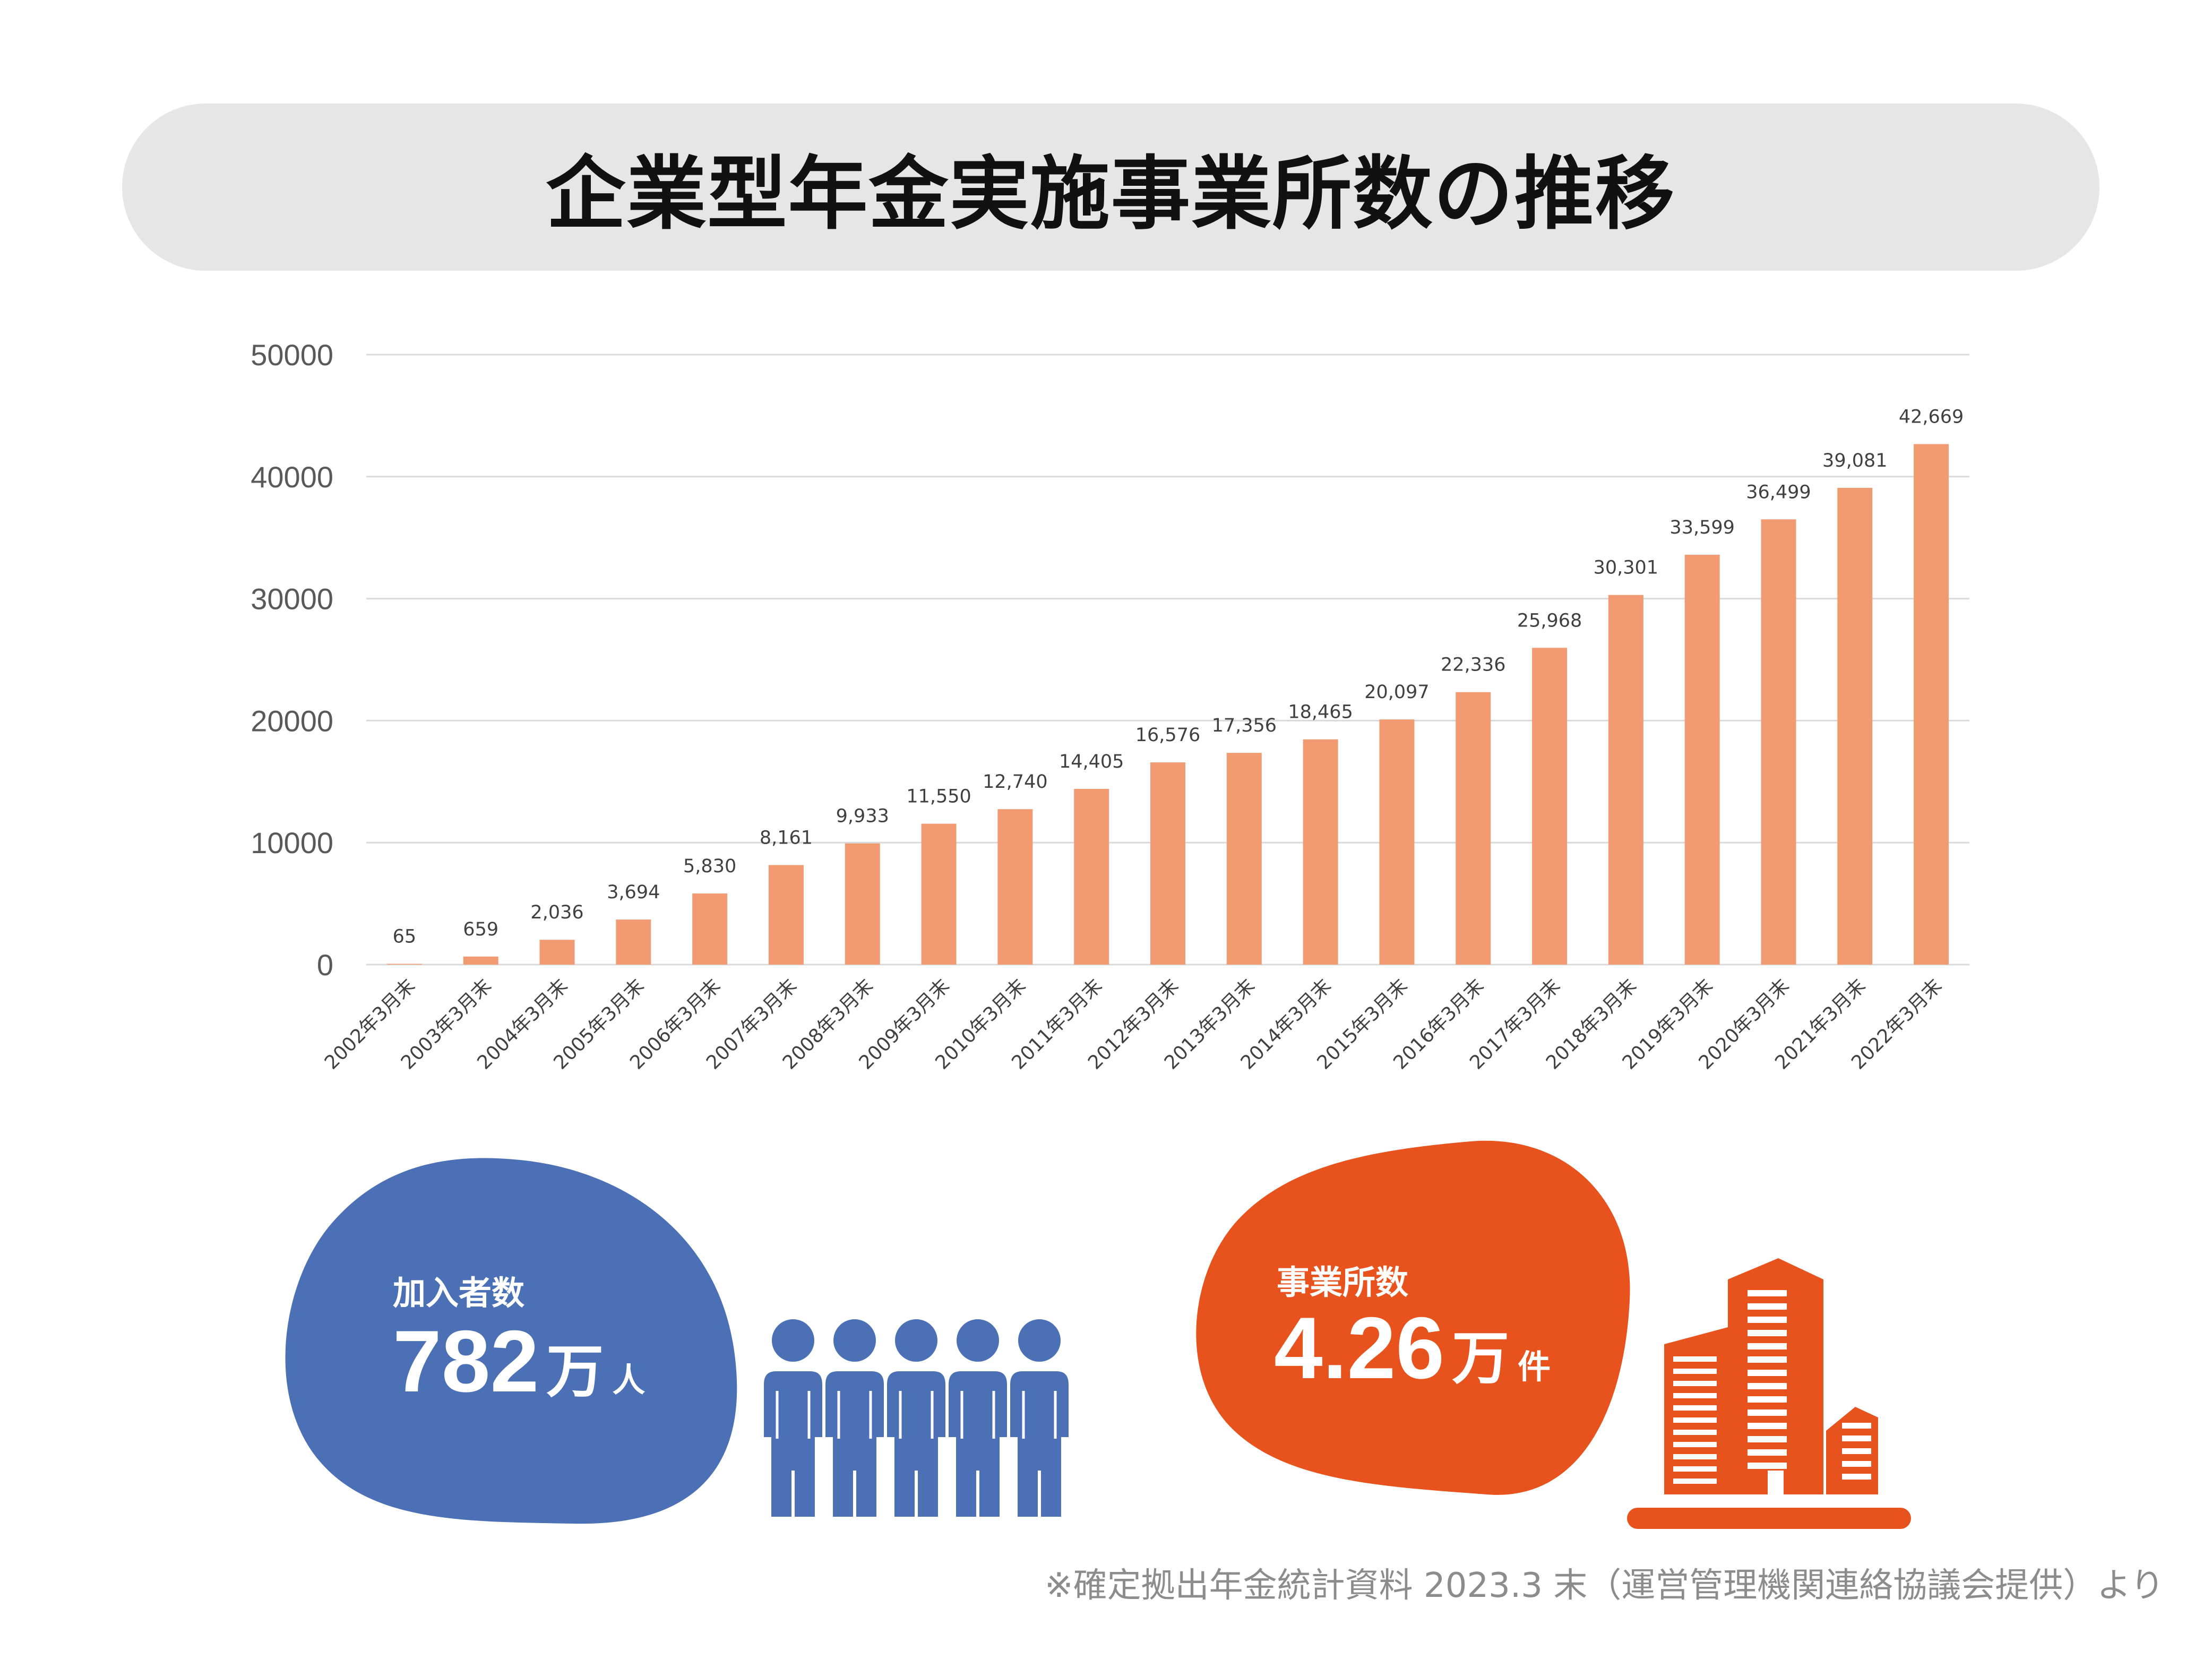  I want to click on offices-value: 4.26 万件, so click(1412, 1348).